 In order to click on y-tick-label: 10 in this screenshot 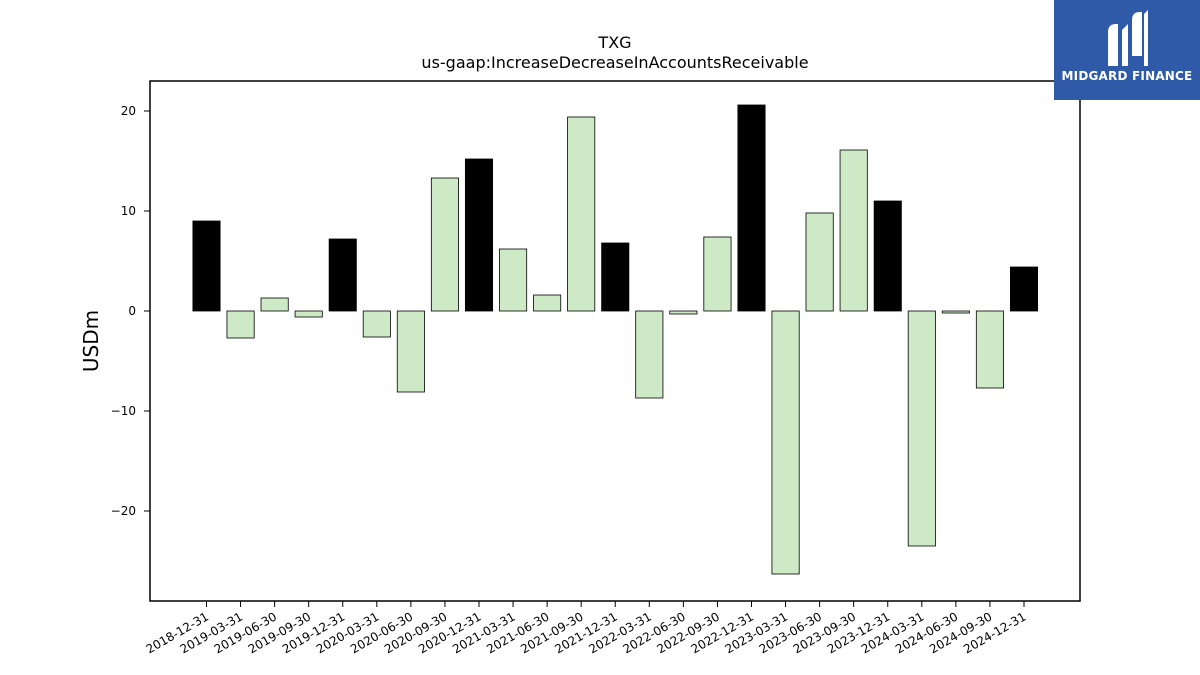, I will do `click(128, 211)`.